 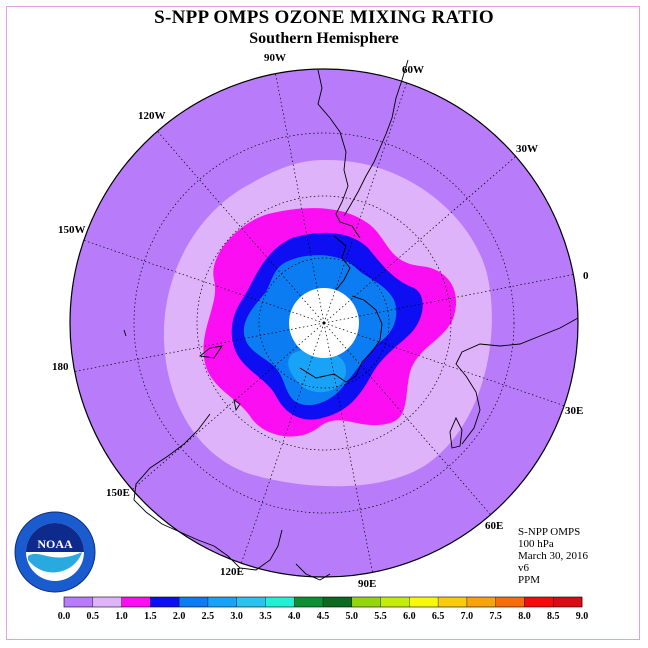 What do you see at coordinates (339, 154) in the screenshot?
I see `coastline-south-america` at bounding box center [339, 154].